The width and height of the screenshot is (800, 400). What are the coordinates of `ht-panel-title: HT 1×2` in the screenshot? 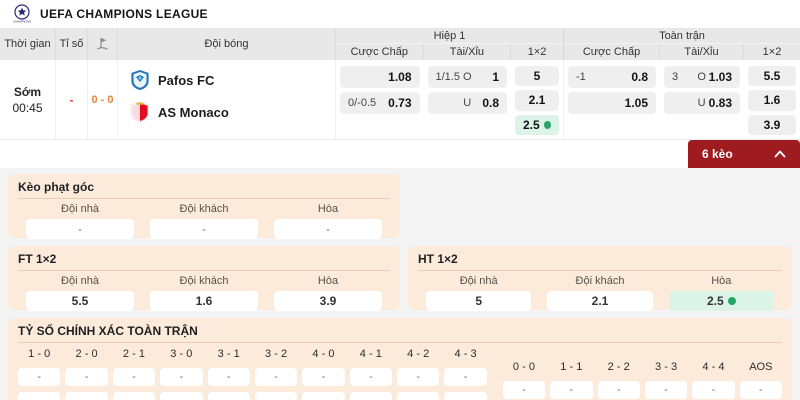 It's located at (600, 261).